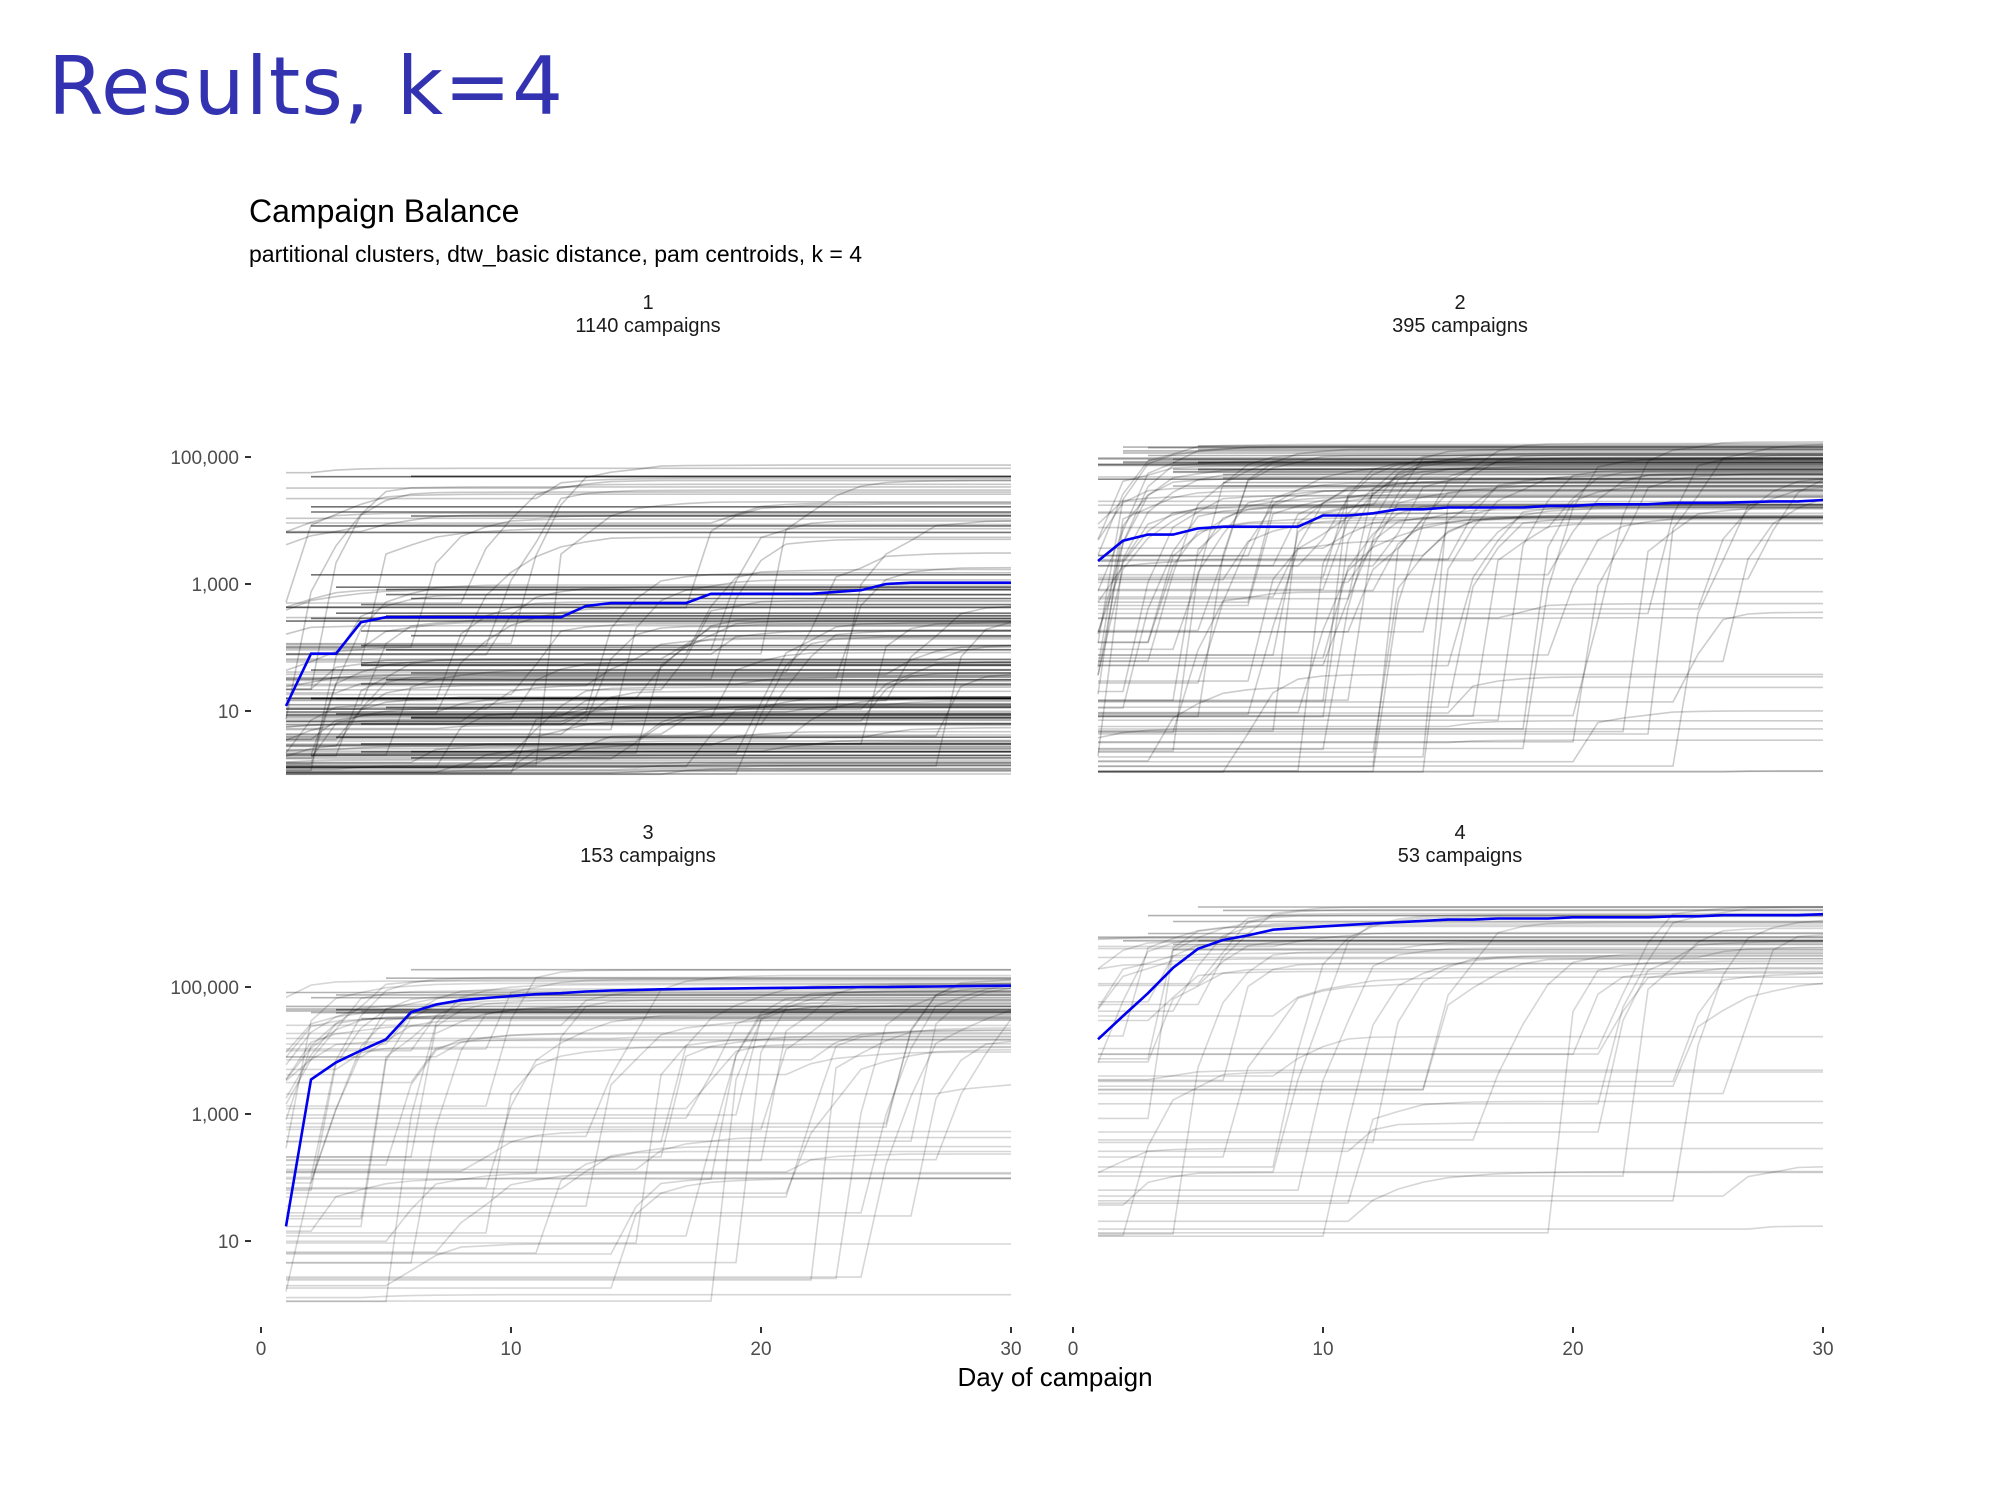 This screenshot has height=1499, width=2000. What do you see at coordinates (647, 326) in the screenshot?
I see `panel-1-count-label: 1140 campaigns` at bounding box center [647, 326].